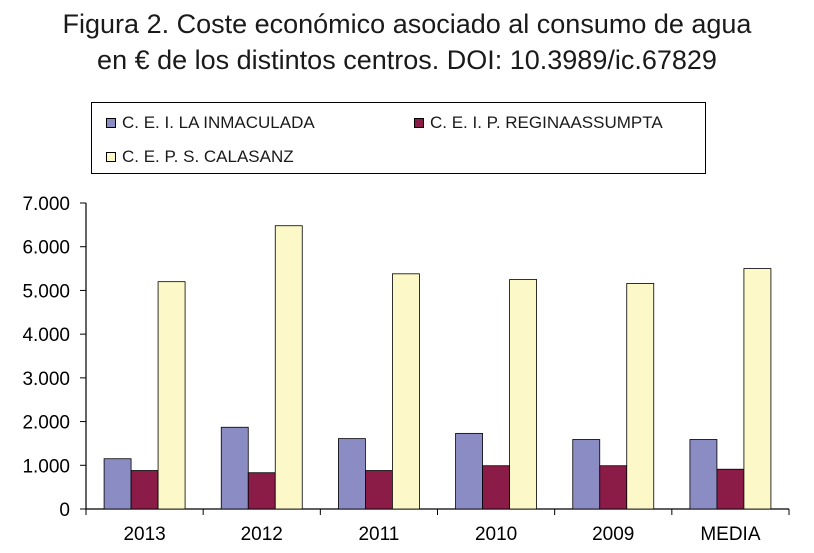 Image resolution: width=814 pixels, height=553 pixels. I want to click on legend-label-calasanz: C. E. P. S. CALASANZ, so click(208, 156).